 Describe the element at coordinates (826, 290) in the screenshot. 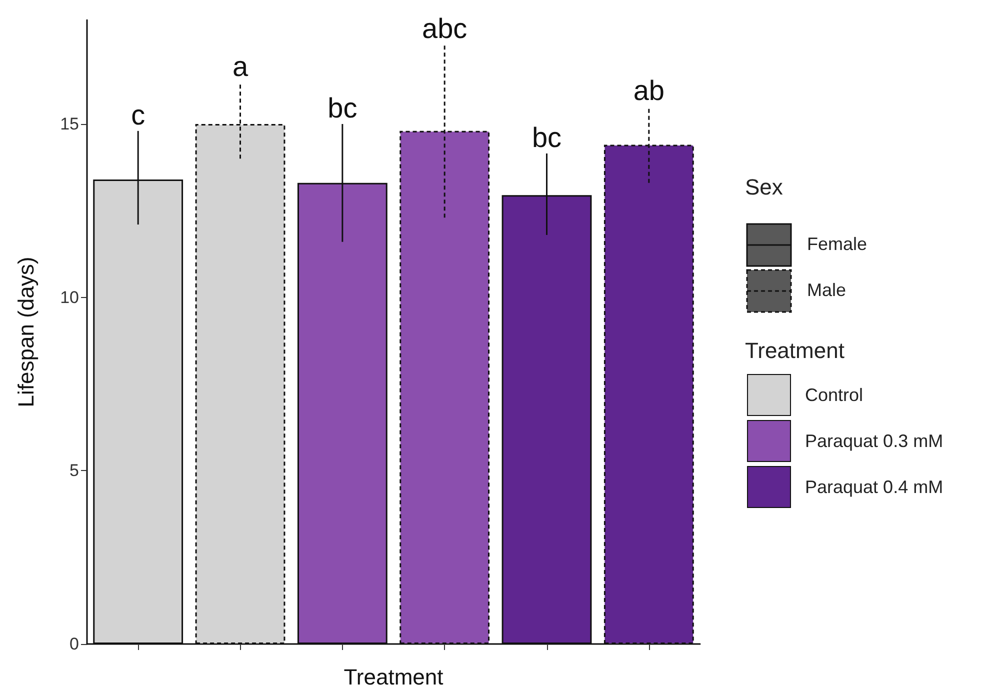

I see `legend-label: Male` at that location.